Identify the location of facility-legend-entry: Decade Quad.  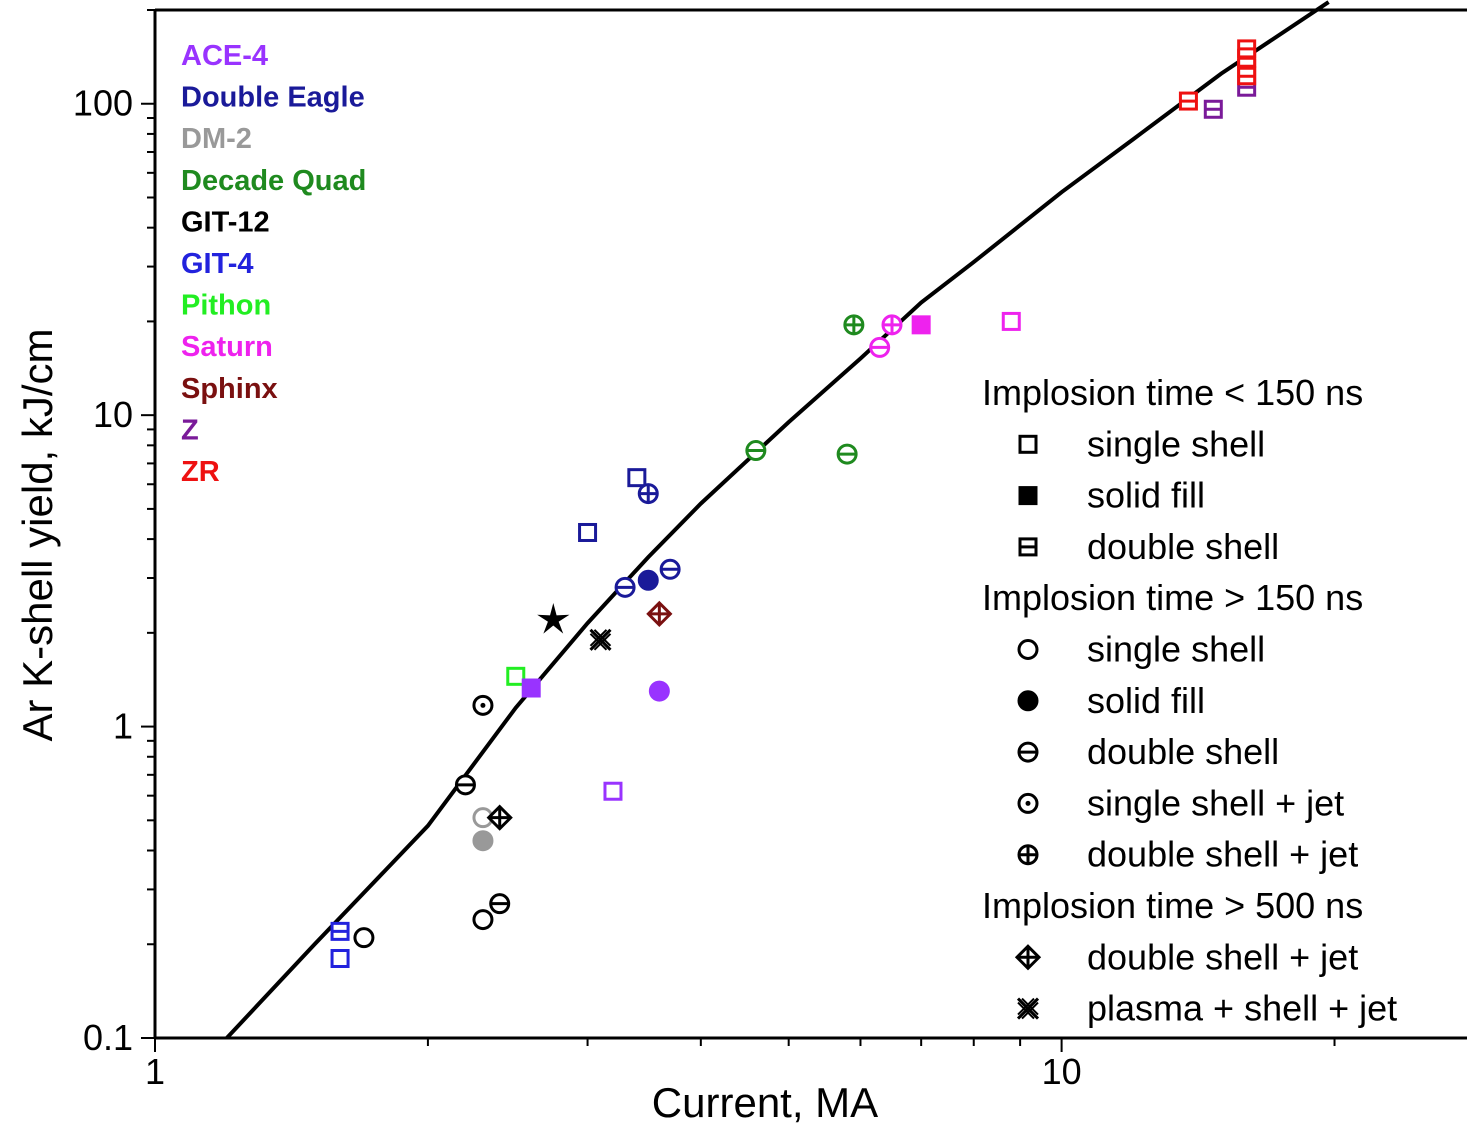
(273, 181).